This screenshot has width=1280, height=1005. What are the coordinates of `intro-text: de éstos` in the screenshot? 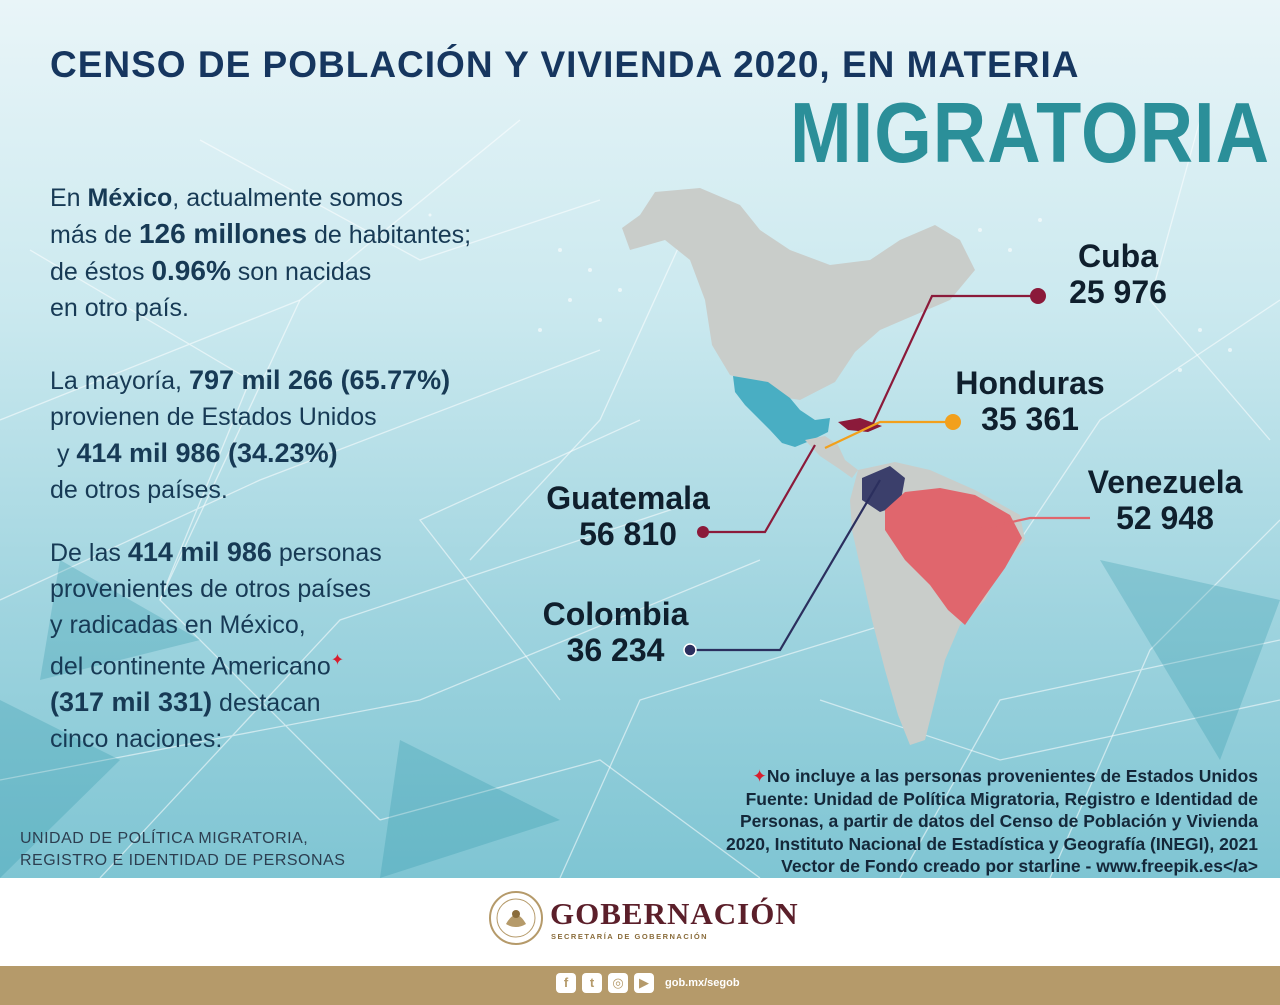 It's located at (101, 272).